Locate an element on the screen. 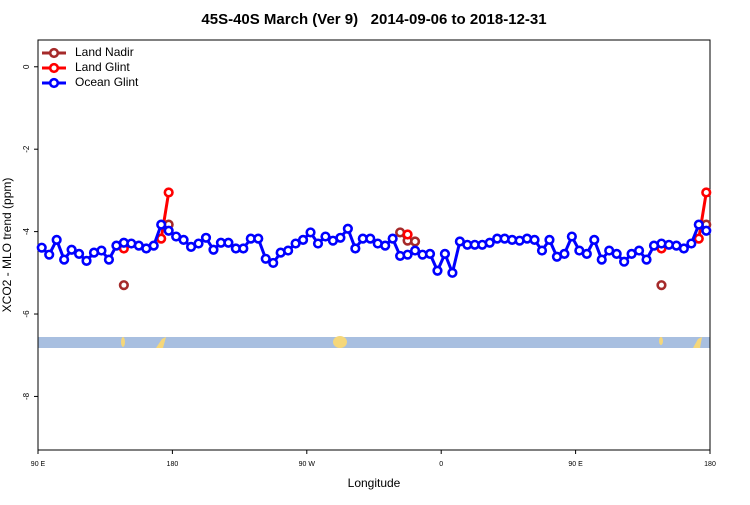 The image size is (750, 505). land-ocean-strip is located at coordinates (374, 342).